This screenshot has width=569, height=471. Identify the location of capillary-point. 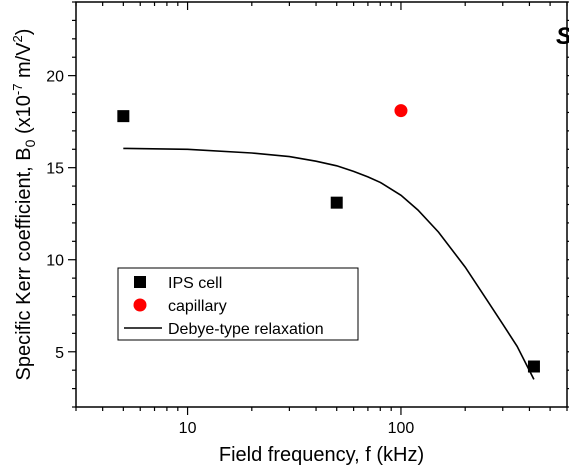
(401, 111).